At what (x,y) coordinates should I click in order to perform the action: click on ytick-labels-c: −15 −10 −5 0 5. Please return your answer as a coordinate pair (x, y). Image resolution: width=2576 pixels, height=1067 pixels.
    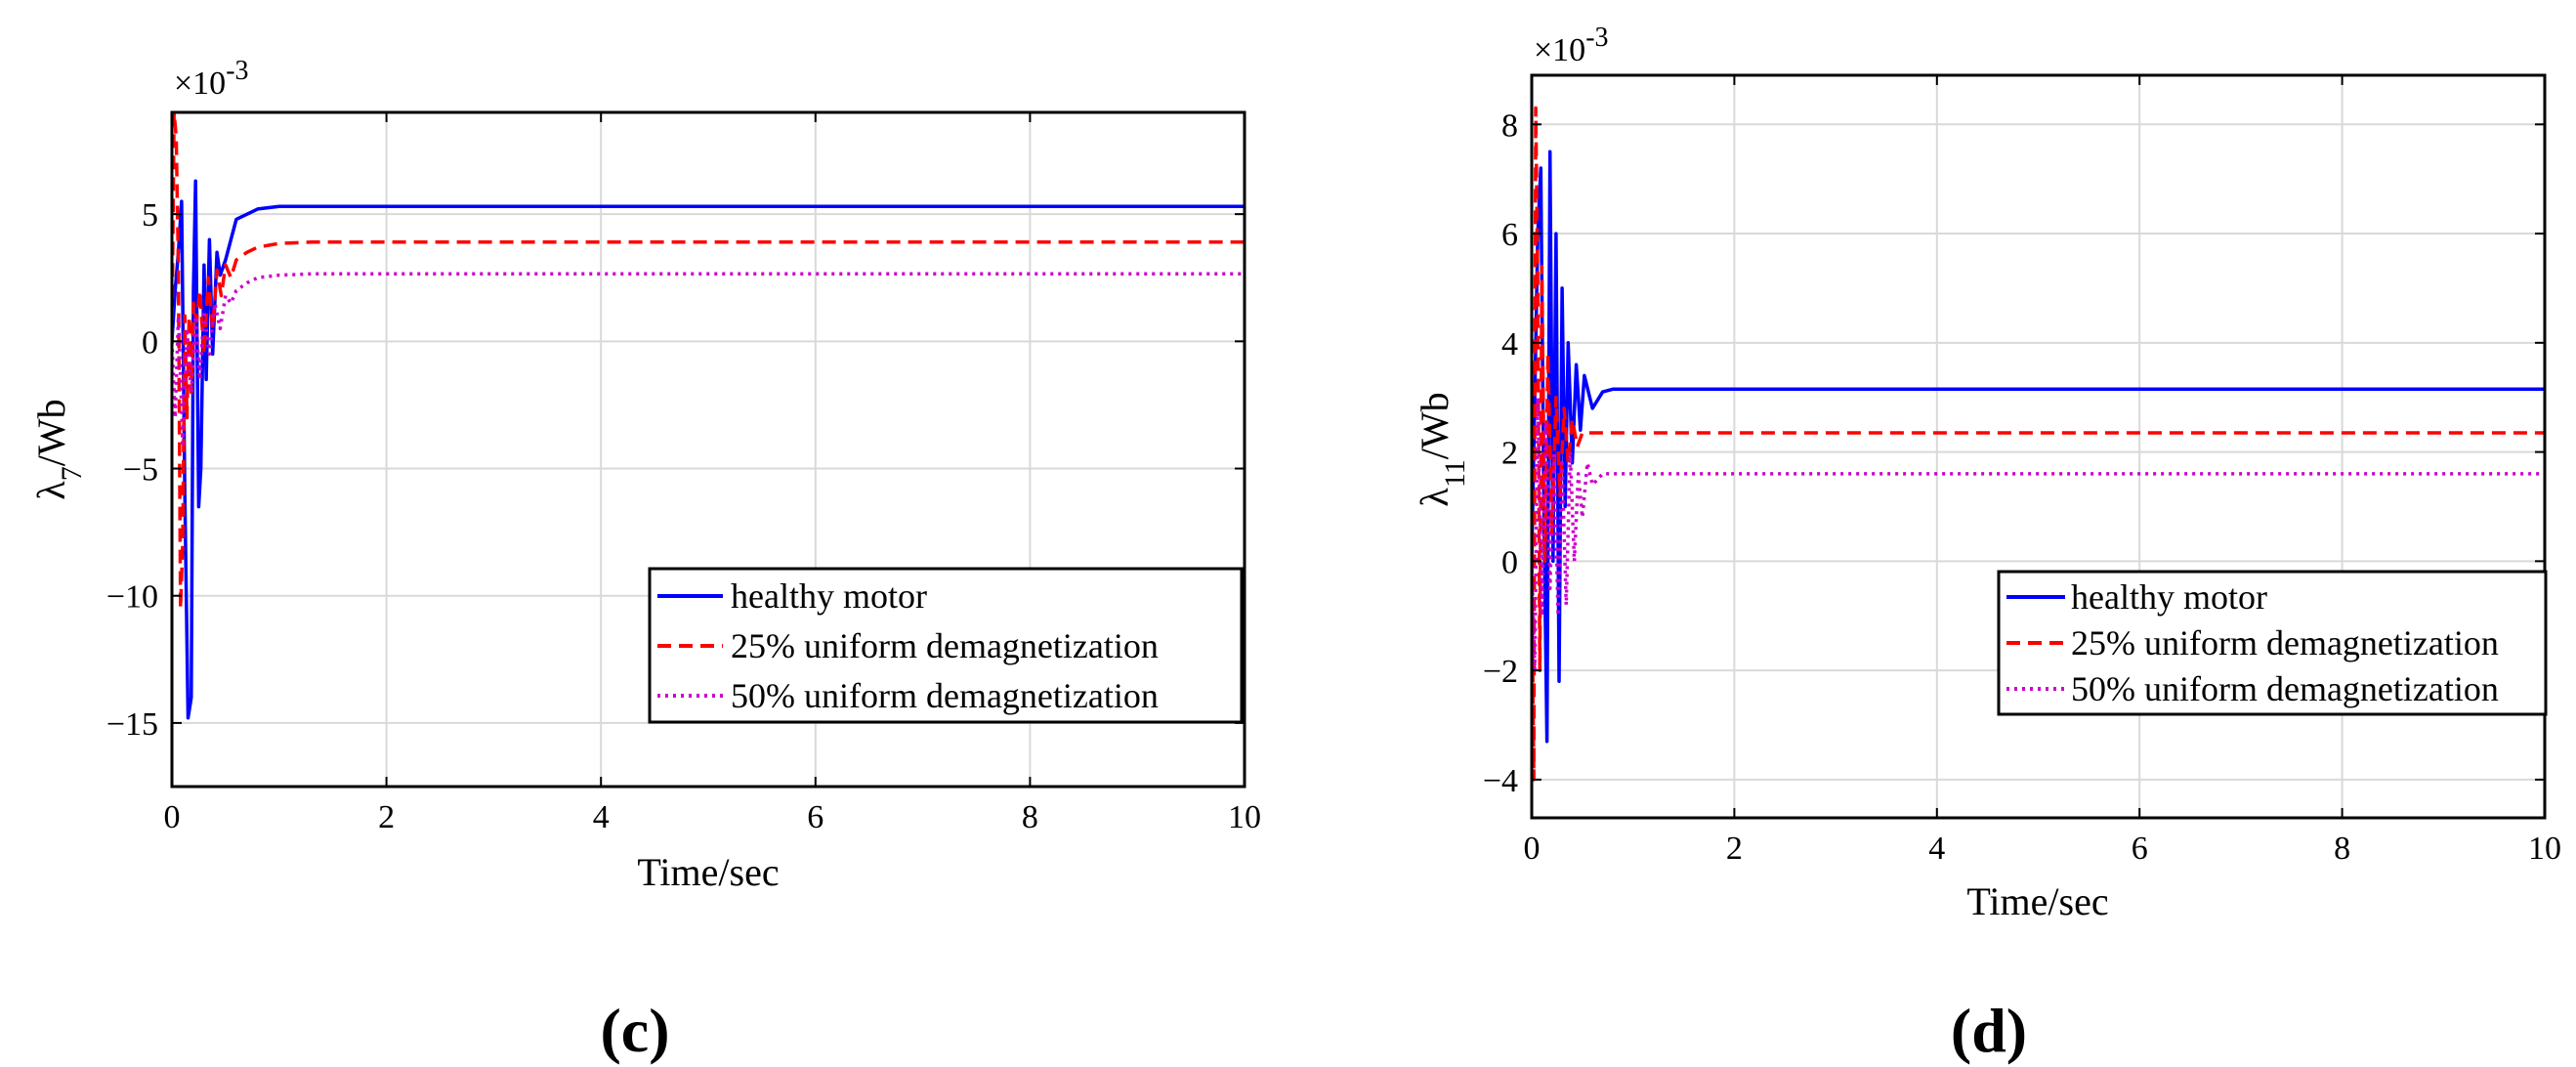
    Looking at the image, I should click on (132, 470).